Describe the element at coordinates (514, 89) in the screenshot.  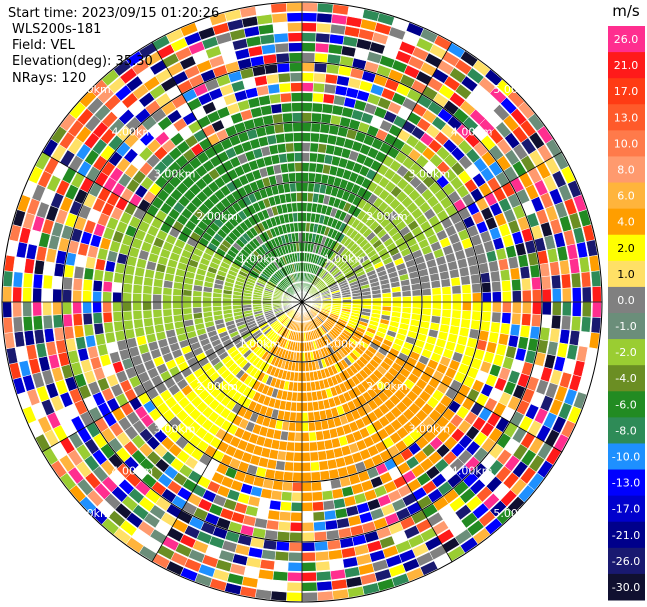
I see `ring-label: 5.00km` at that location.